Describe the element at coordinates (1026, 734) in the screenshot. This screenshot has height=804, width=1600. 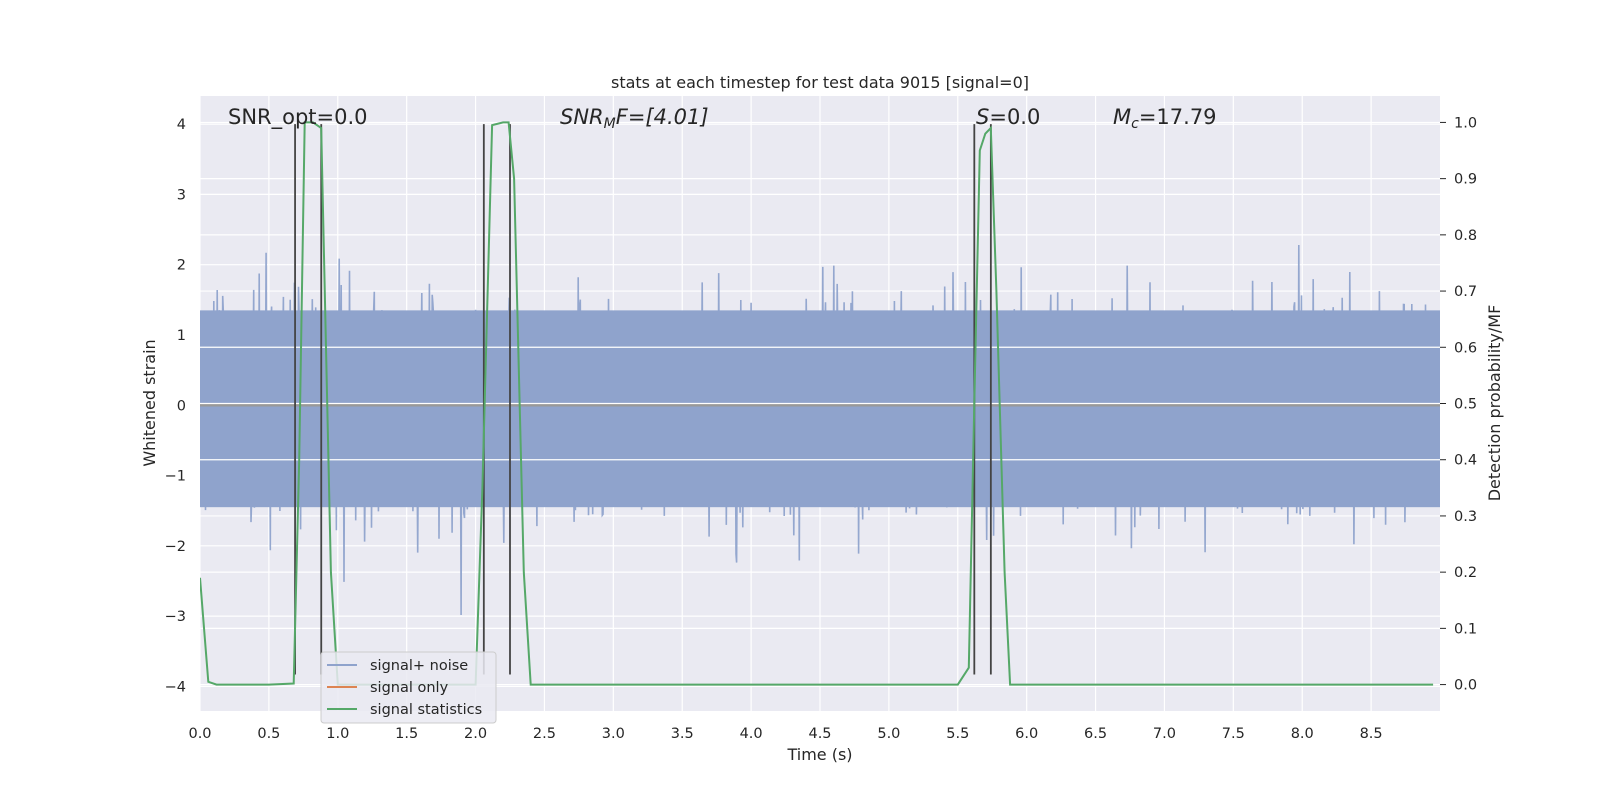
I see `x-tick-label: 6.0` at that location.